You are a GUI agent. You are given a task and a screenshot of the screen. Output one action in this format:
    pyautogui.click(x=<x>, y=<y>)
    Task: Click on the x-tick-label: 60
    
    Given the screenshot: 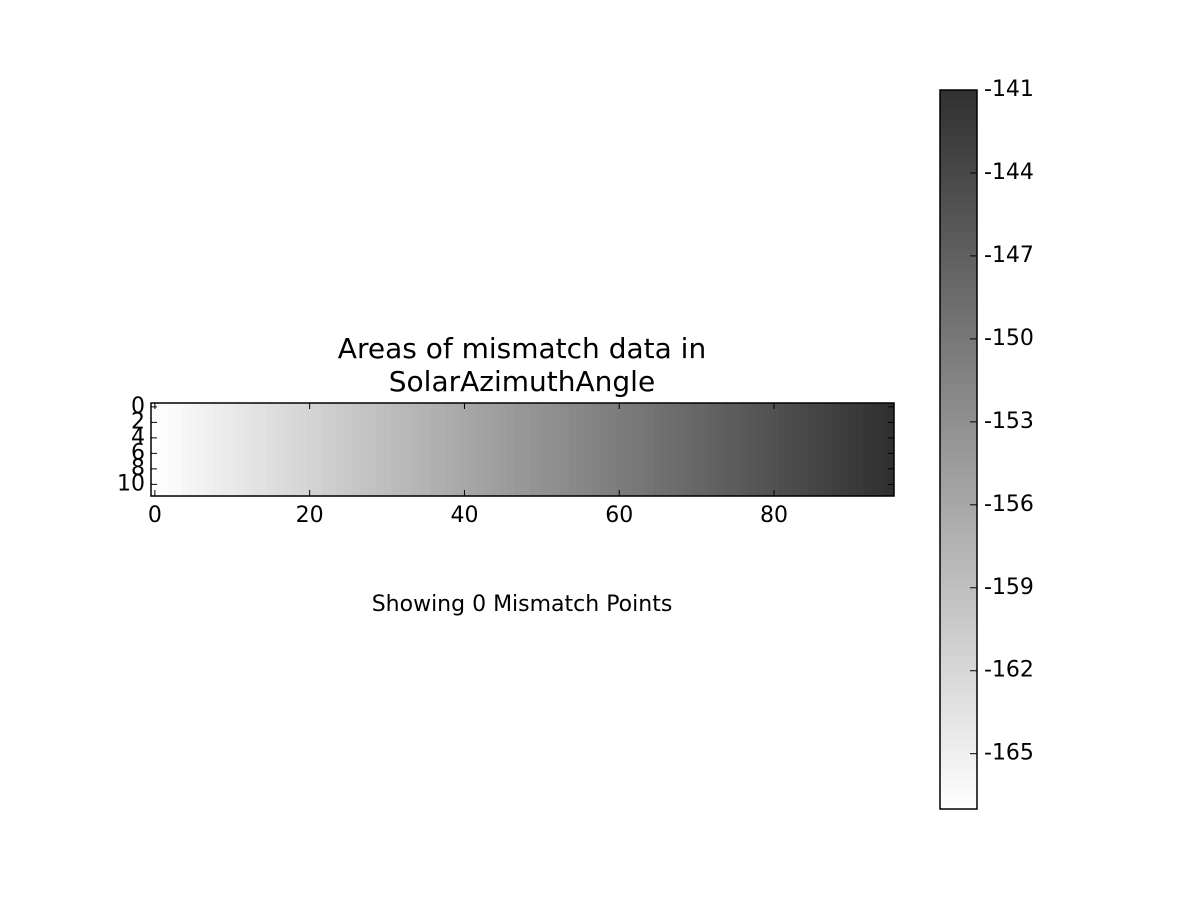 What is the action you would take?
    pyautogui.click(x=619, y=515)
    